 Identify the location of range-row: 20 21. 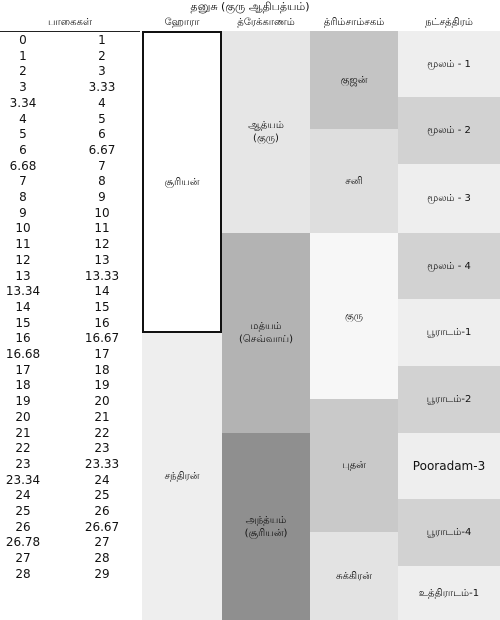
(70, 418).